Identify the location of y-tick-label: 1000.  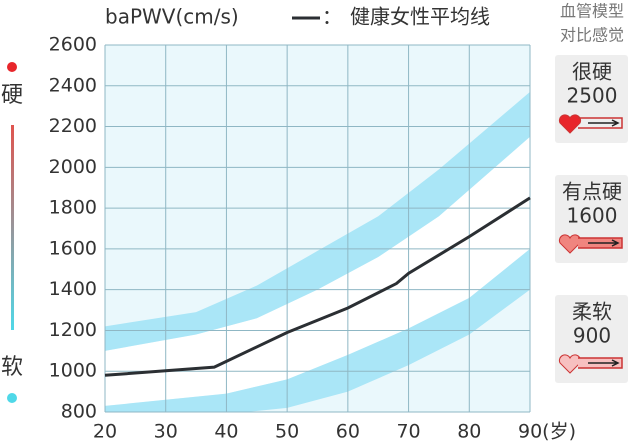
(73, 371).